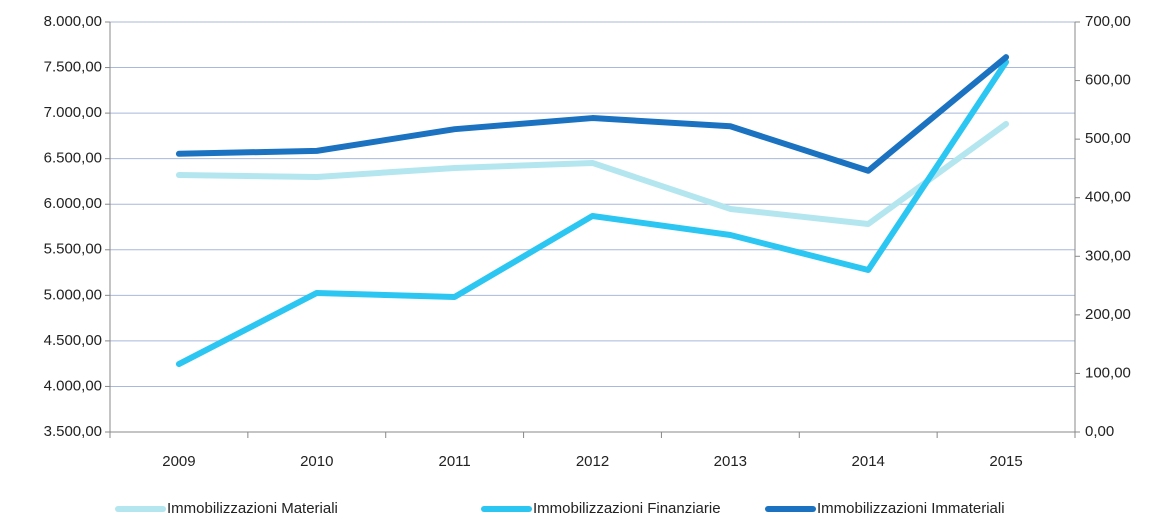 The height and width of the screenshot is (523, 1162). What do you see at coordinates (1108, 255) in the screenshot?
I see `y2-tick-label: 300,00` at bounding box center [1108, 255].